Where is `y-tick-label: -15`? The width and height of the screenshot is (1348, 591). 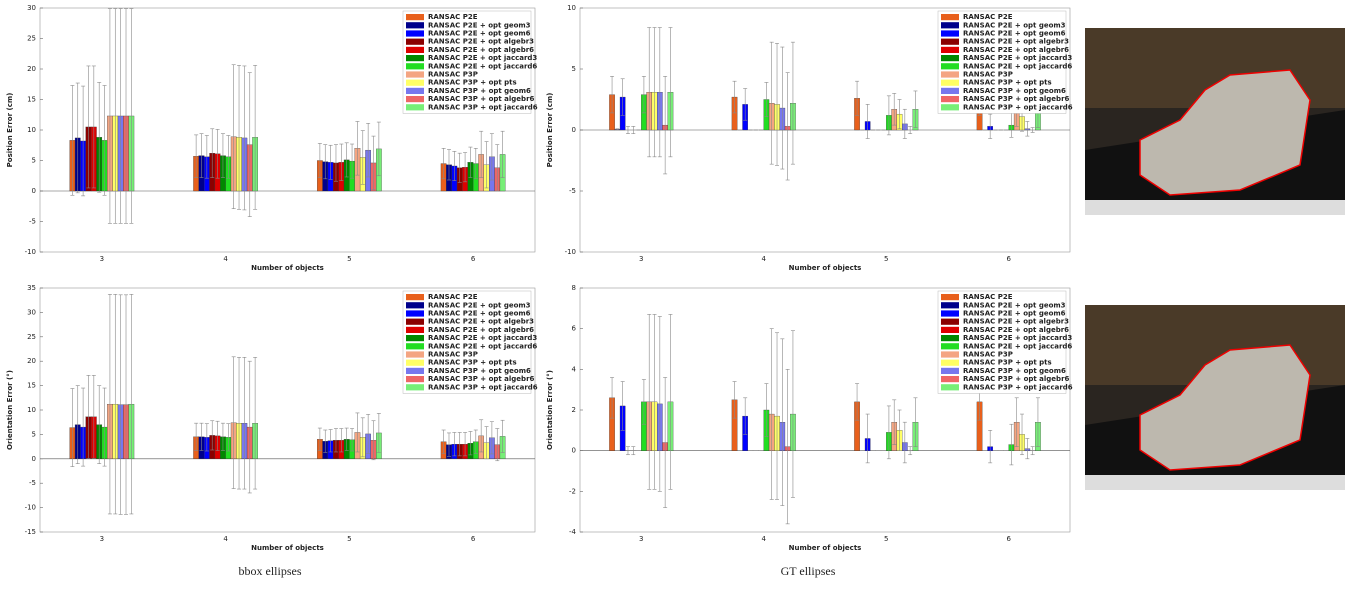
y-tick-label: -15 is located at coordinates (30, 532).